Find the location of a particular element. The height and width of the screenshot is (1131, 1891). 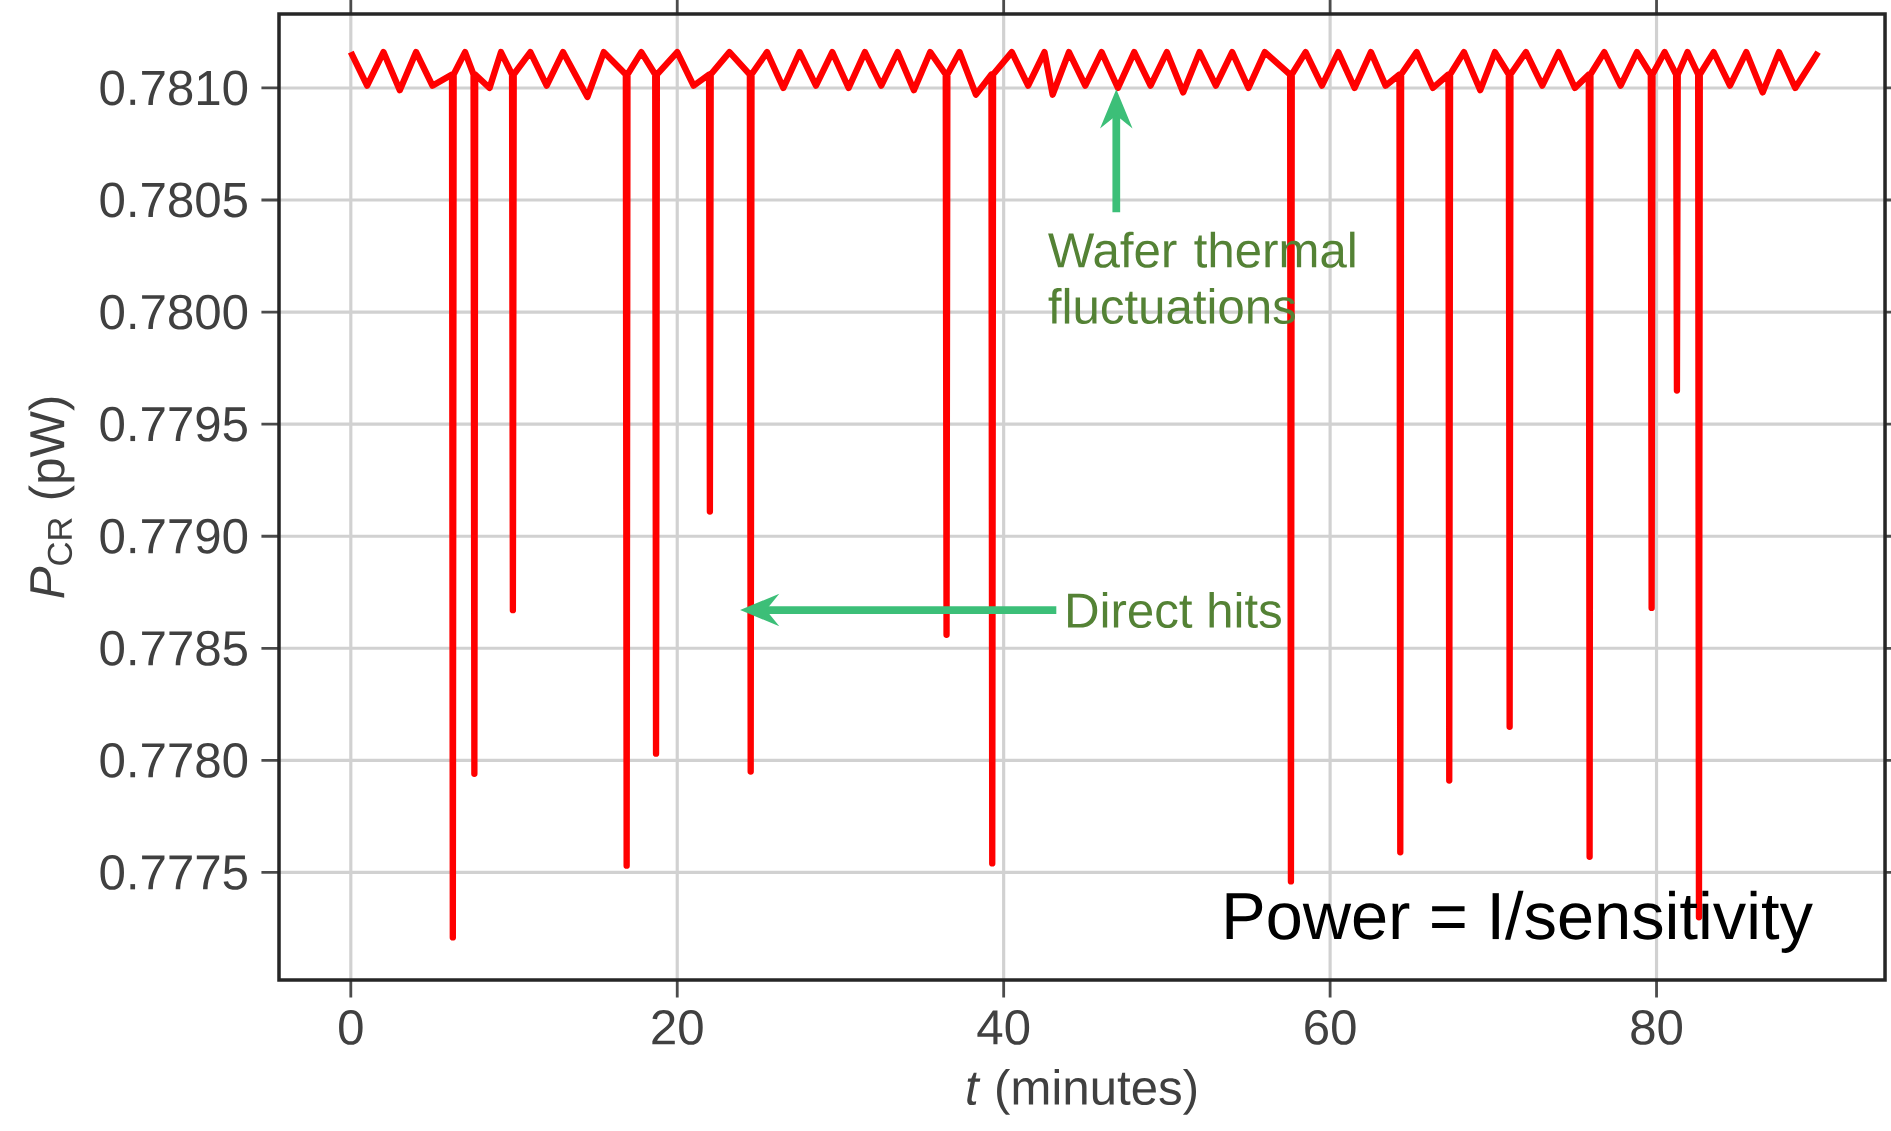

x-tick-label: 40 is located at coordinates (1003, 1027).